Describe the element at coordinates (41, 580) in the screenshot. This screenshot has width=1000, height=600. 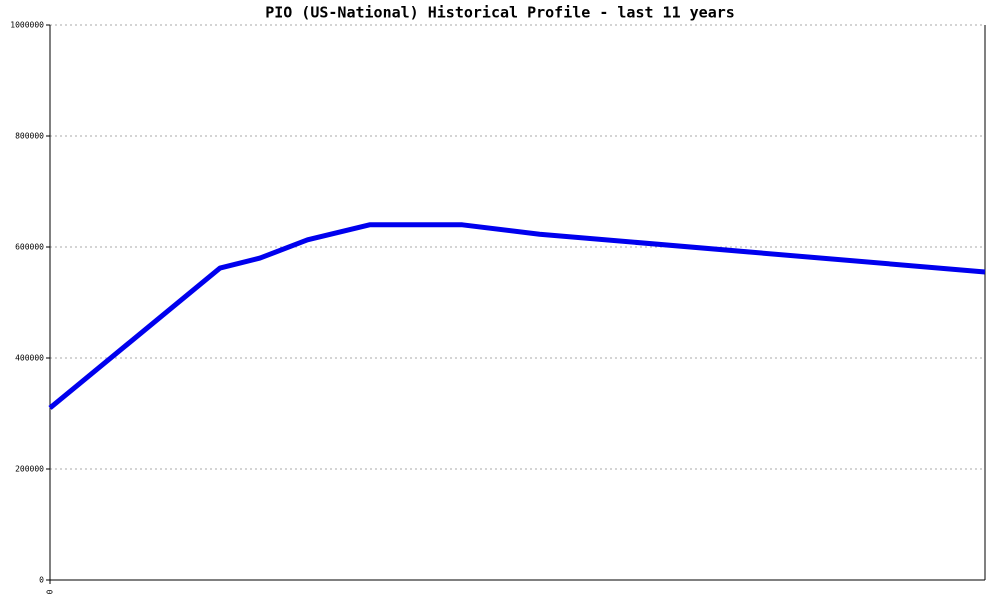
I see `y-tick-label: 0` at that location.